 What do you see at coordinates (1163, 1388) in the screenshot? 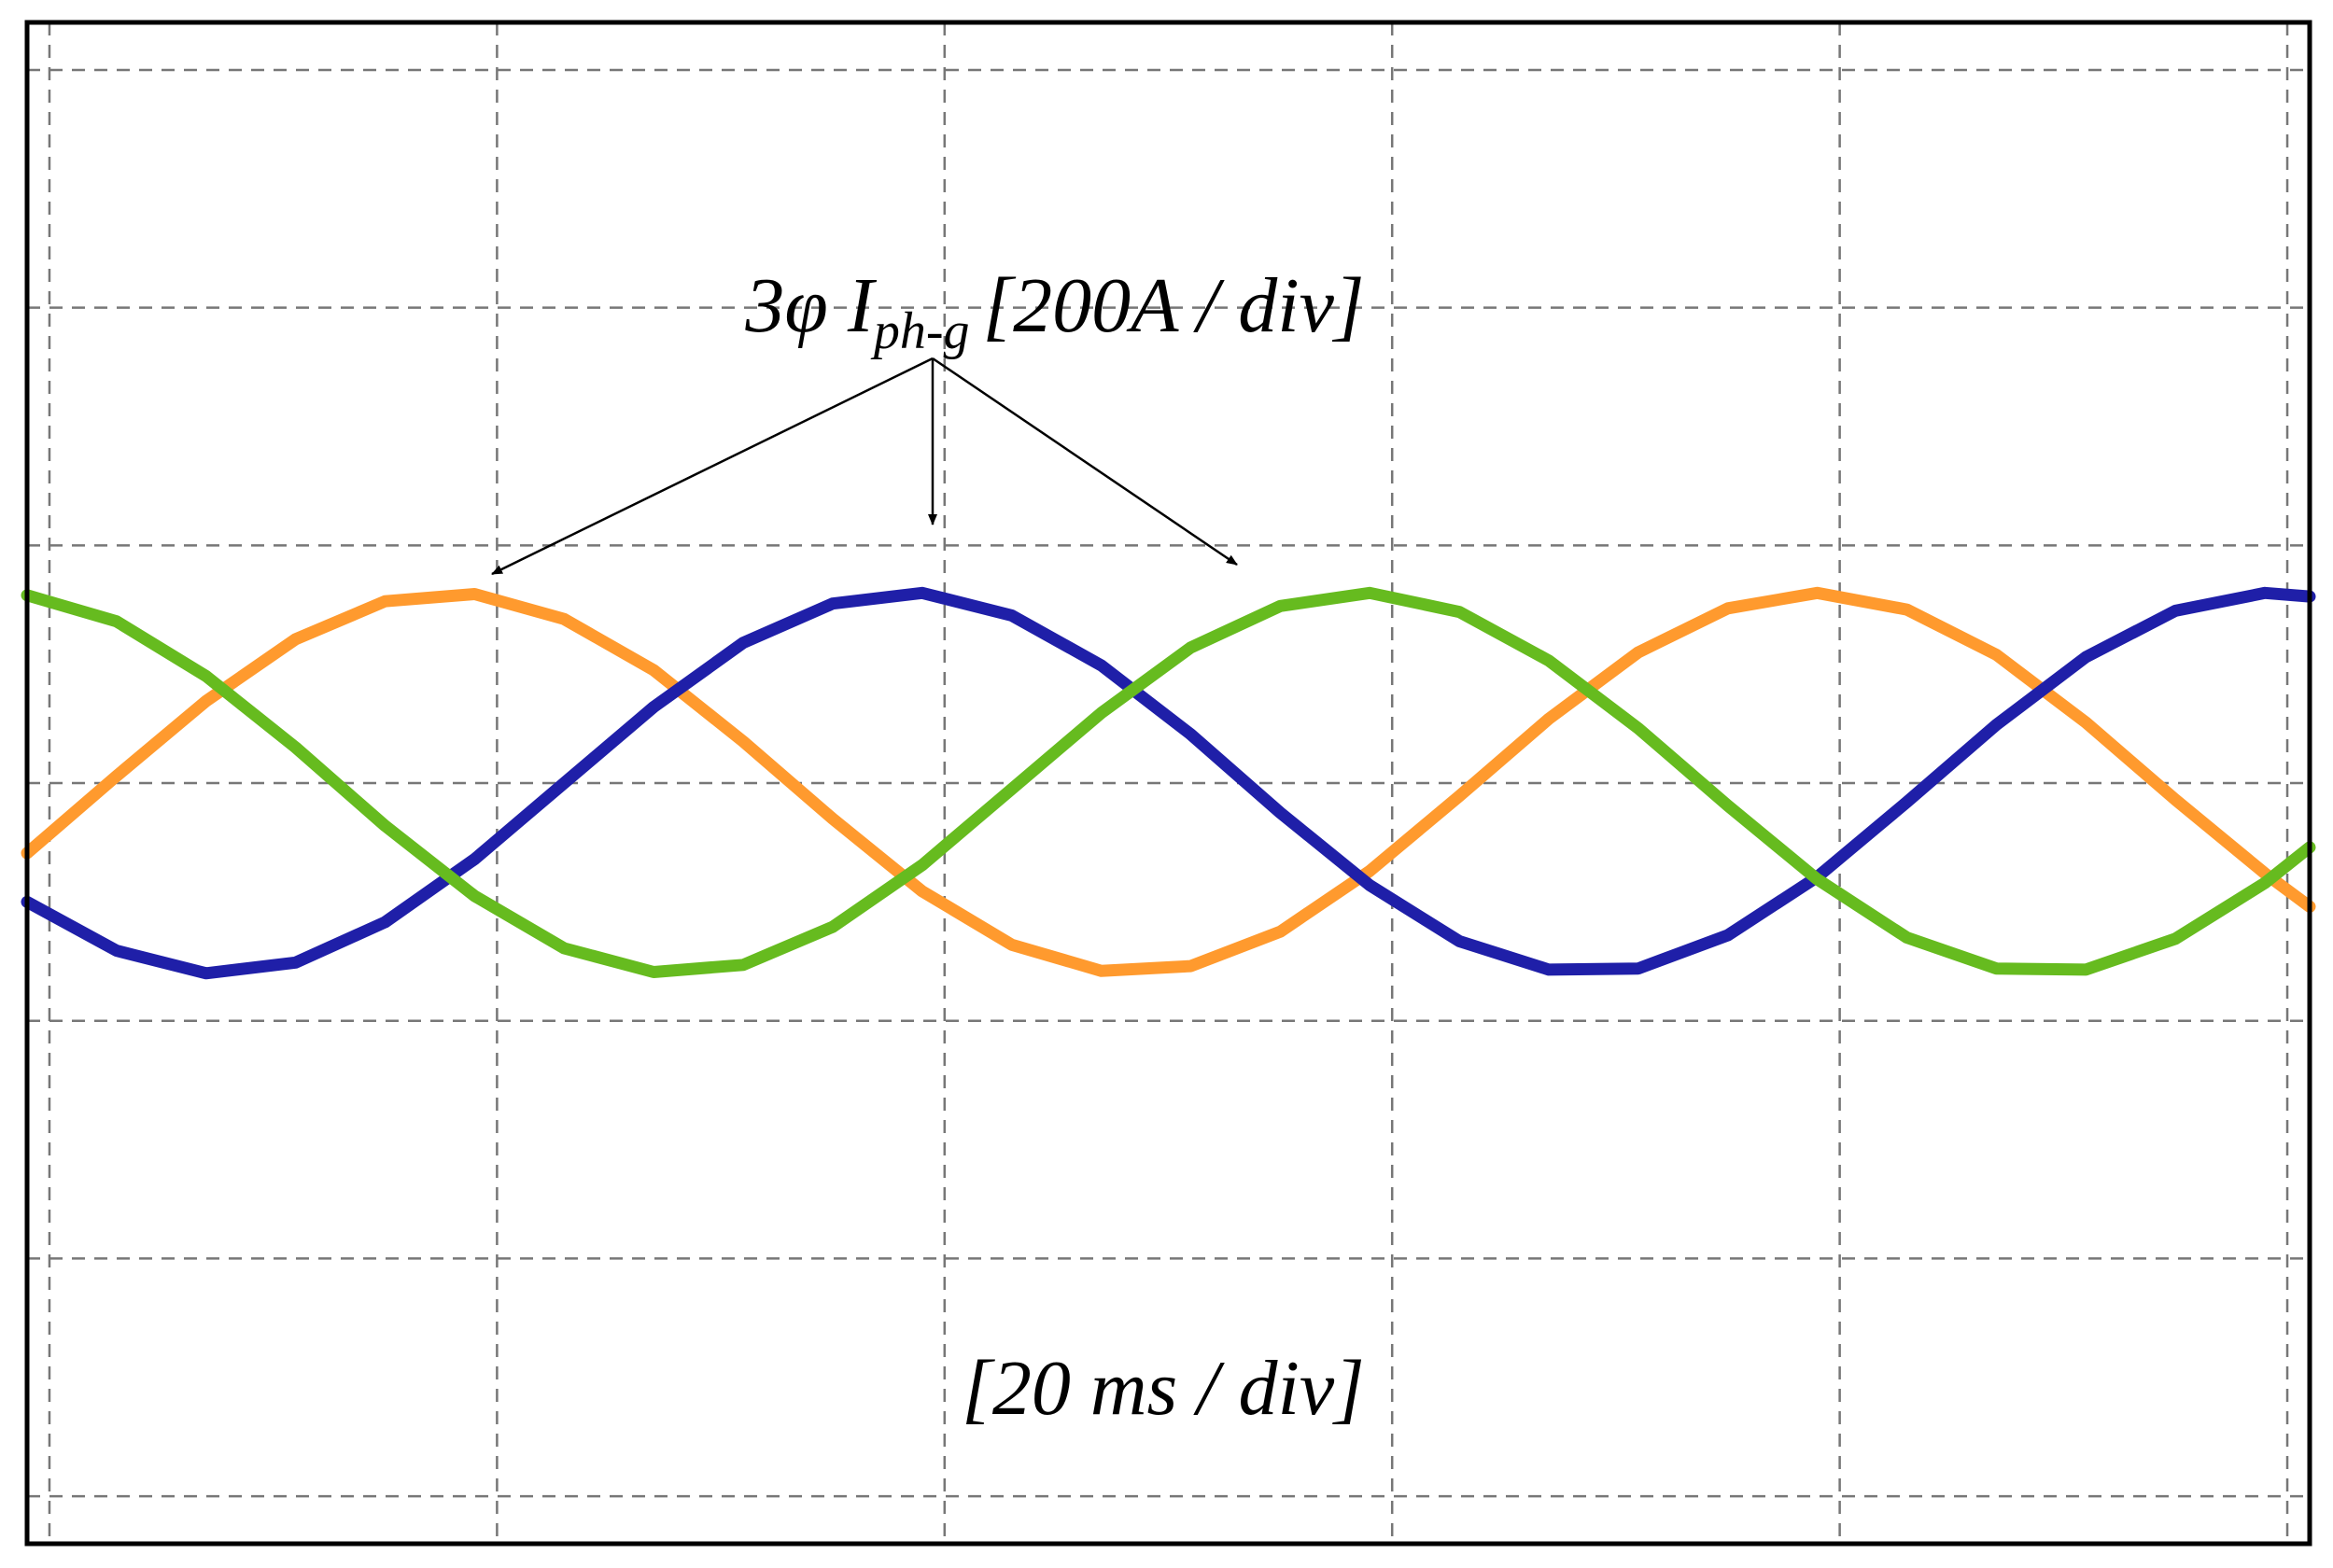
I see `x-label: [20 ms / div]` at bounding box center [1163, 1388].